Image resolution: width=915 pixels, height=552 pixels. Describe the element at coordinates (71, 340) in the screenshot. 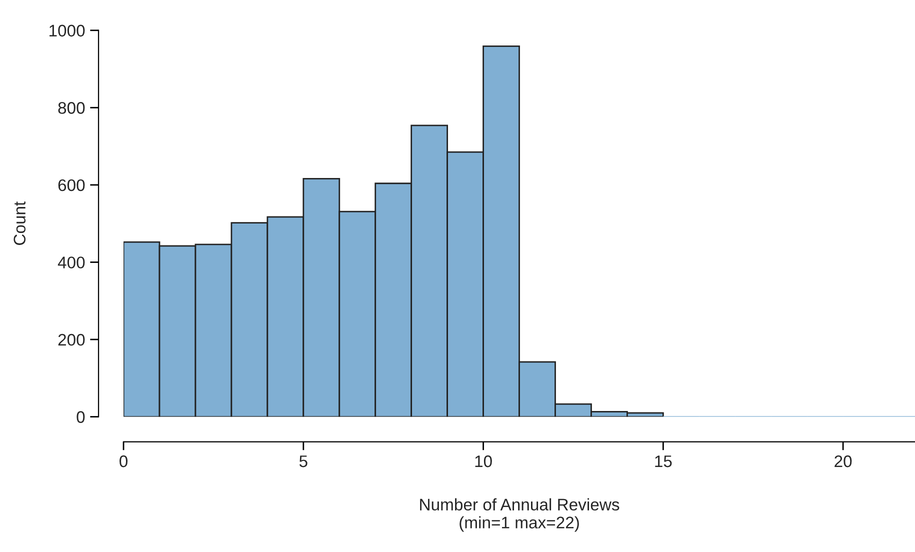

I see `y-tick-label: 200` at that location.